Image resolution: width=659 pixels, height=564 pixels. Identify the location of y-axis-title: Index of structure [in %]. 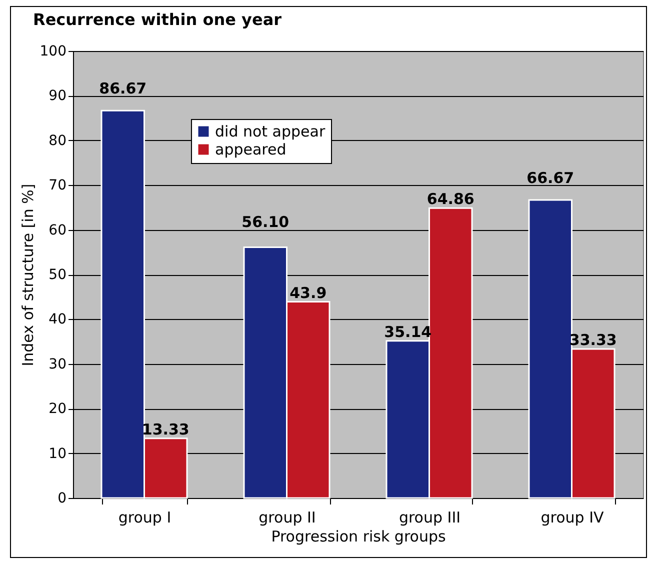
(27, 275).